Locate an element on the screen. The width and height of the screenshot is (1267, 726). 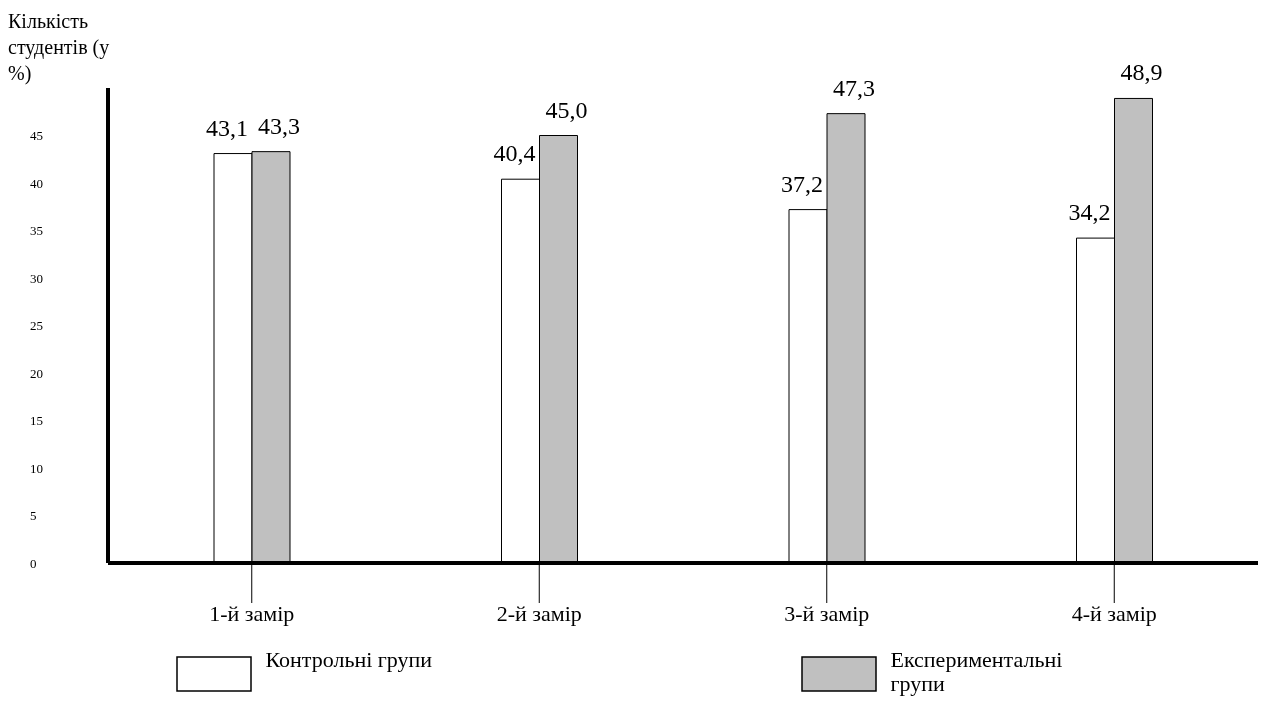
x-tick-label: 3-й замір is located at coordinates (827, 613).